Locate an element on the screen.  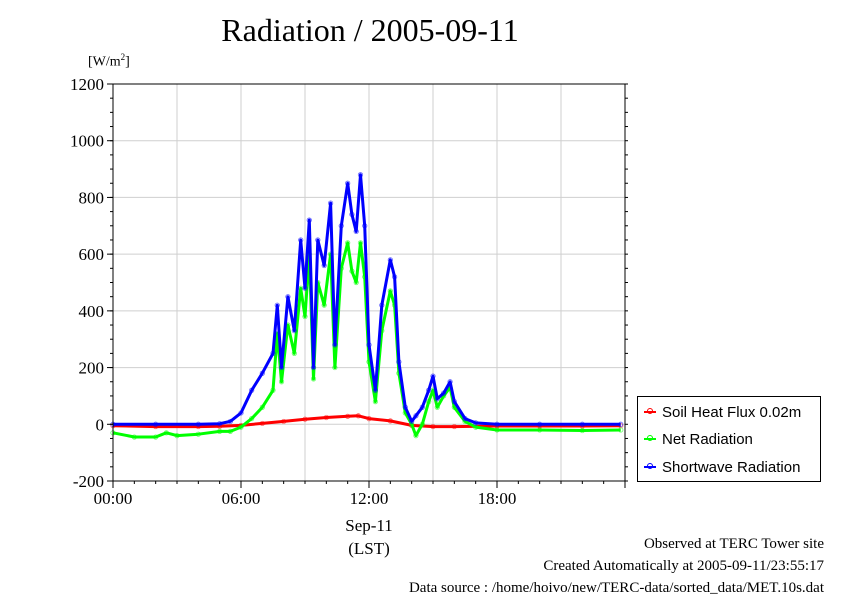
y-tick-label: 200 is located at coordinates (92, 368).